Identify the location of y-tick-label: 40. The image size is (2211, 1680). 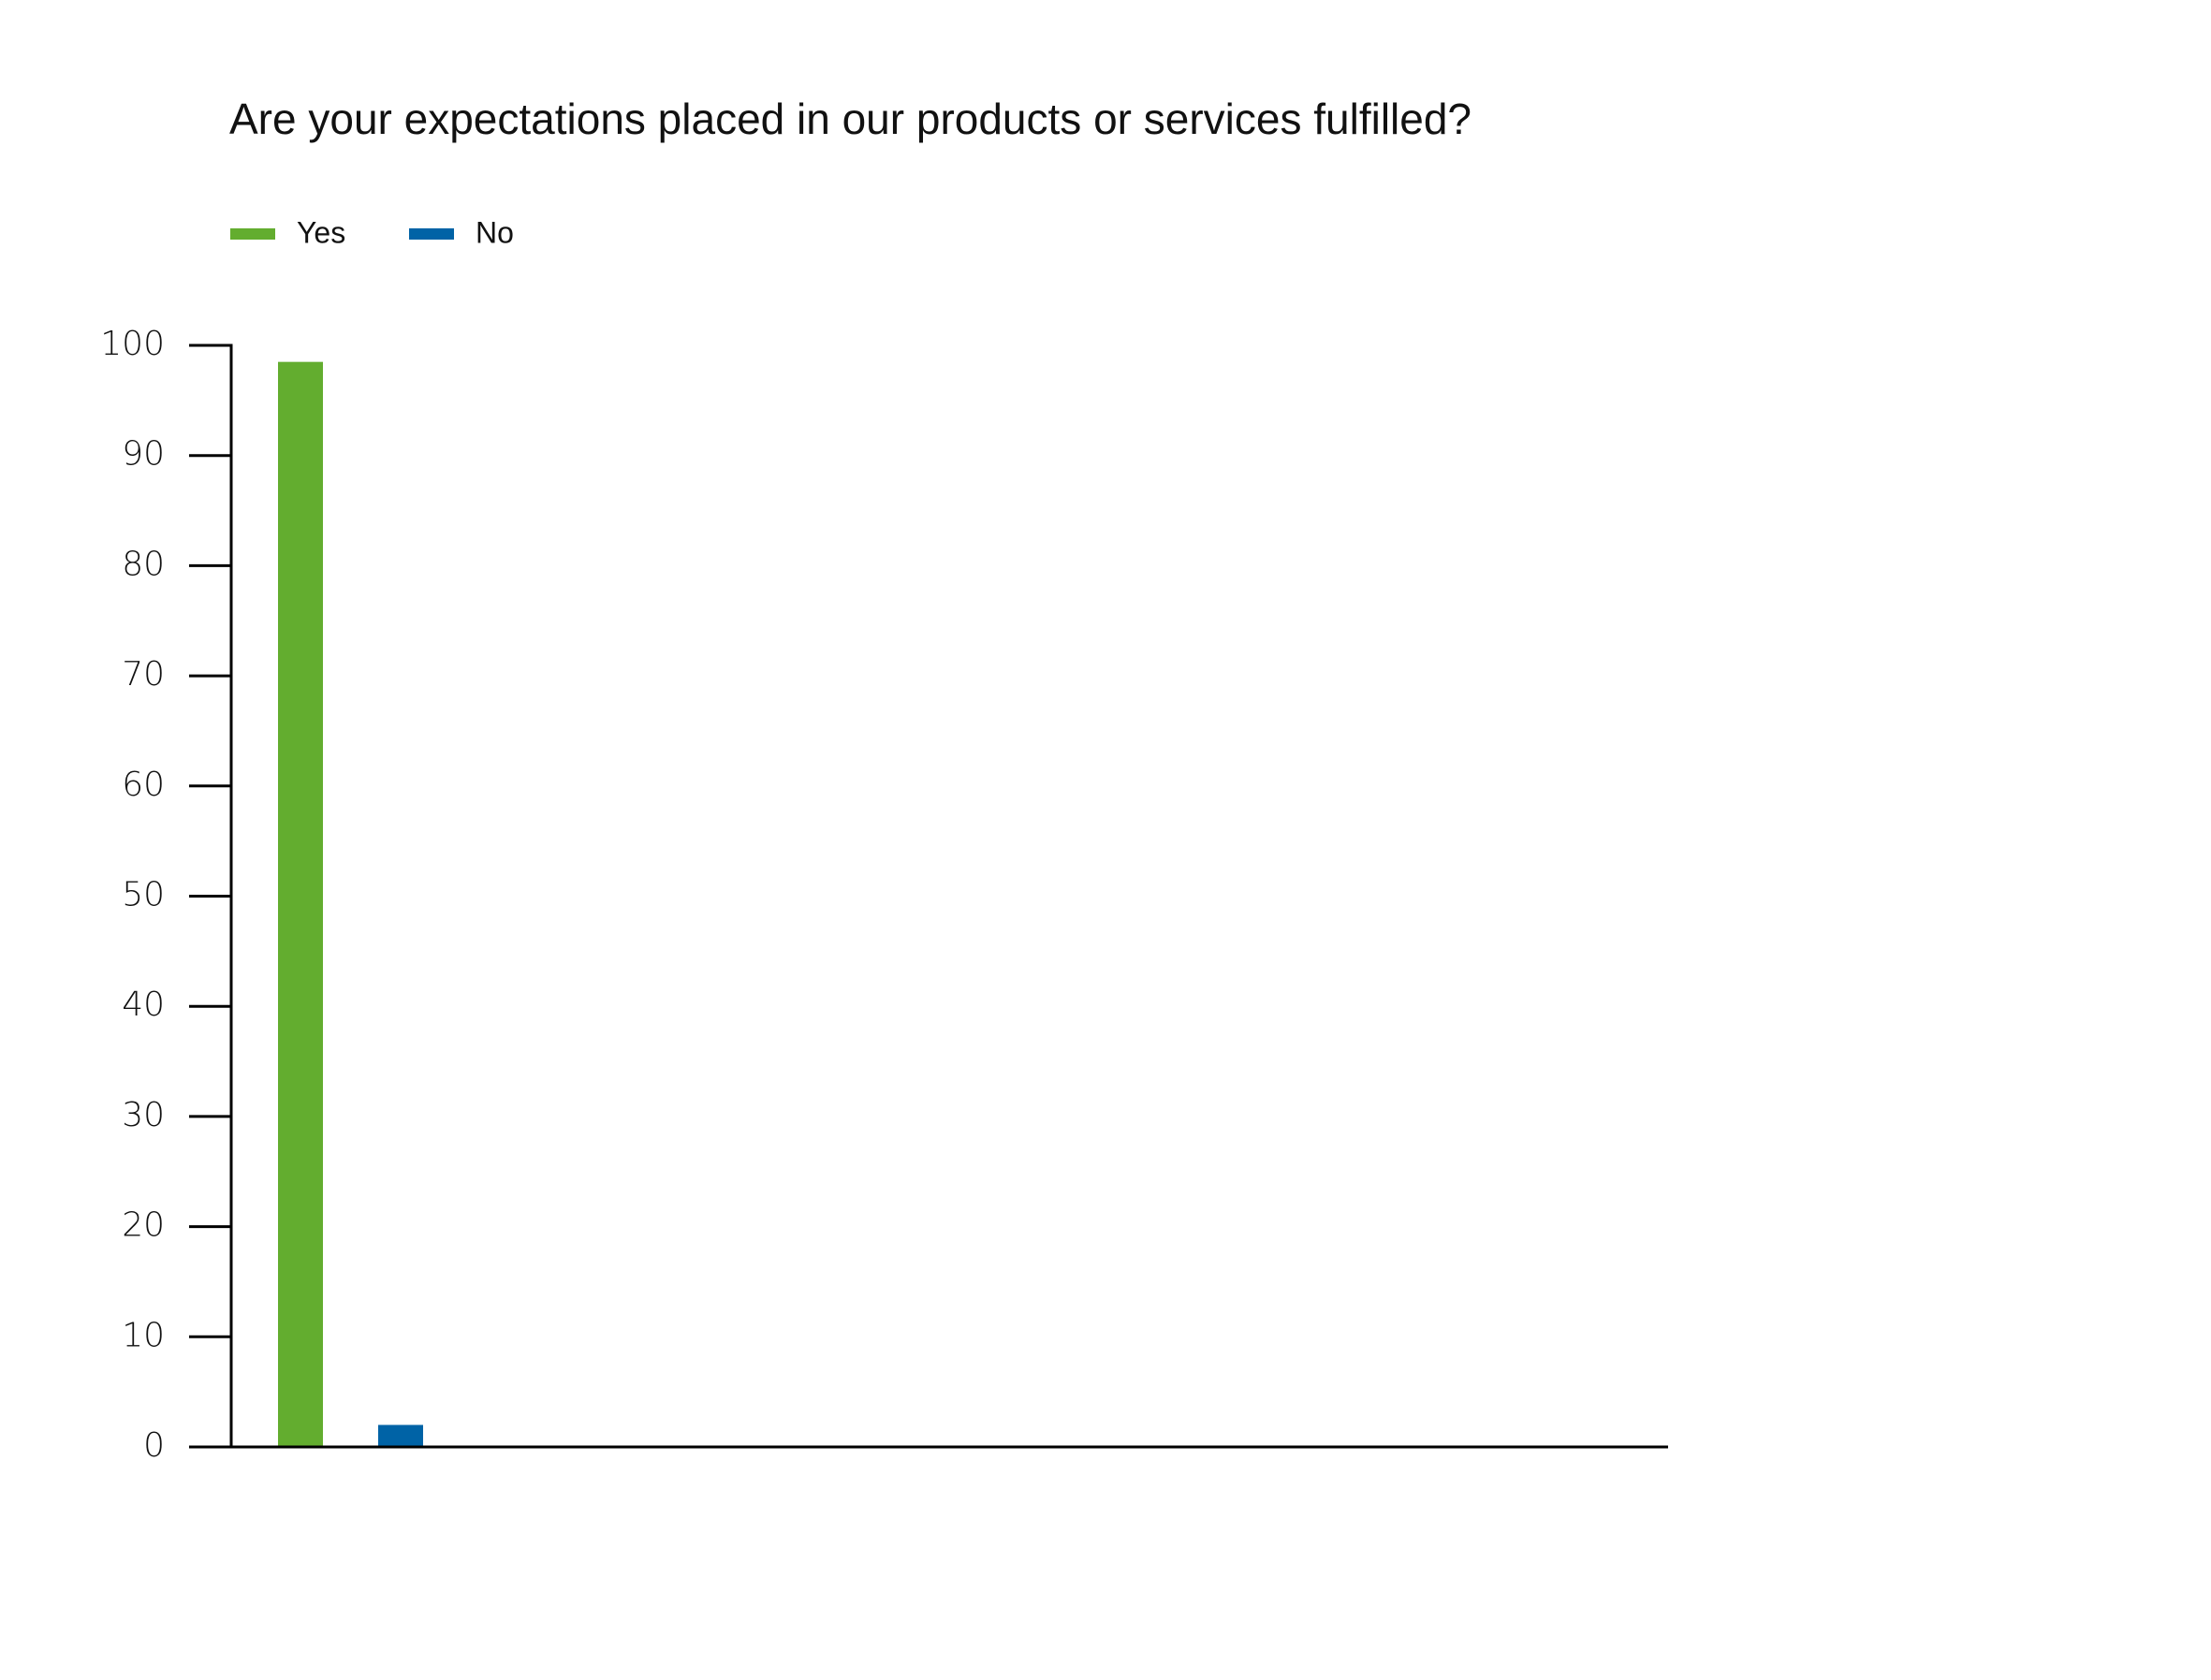
(143, 1005).